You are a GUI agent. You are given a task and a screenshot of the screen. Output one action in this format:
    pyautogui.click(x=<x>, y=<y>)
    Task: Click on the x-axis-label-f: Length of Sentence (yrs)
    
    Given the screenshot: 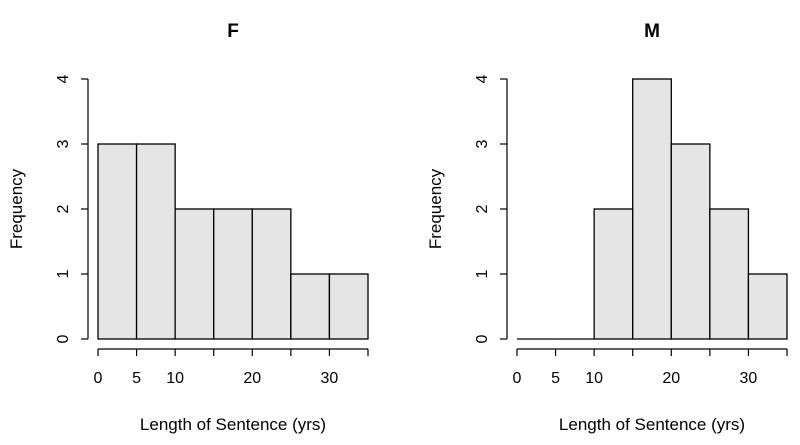 What is the action you would take?
    pyautogui.click(x=233, y=424)
    